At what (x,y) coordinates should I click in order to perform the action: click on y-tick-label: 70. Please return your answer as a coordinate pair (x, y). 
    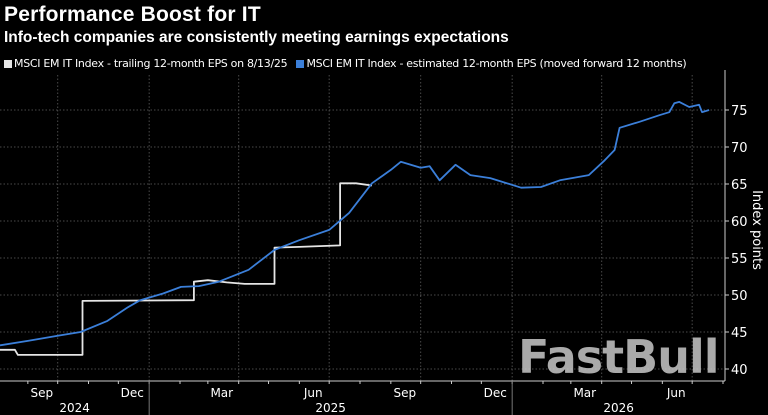
    Looking at the image, I should click on (739, 148).